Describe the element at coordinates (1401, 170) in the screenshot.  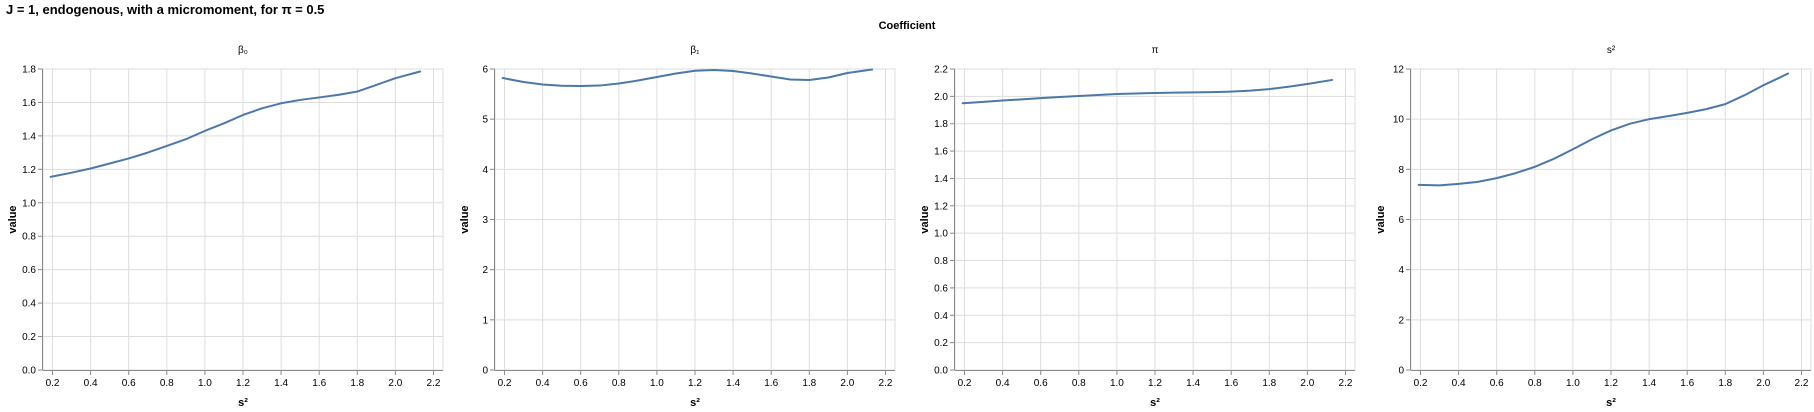
I see `y-tick-label: 8` at that location.